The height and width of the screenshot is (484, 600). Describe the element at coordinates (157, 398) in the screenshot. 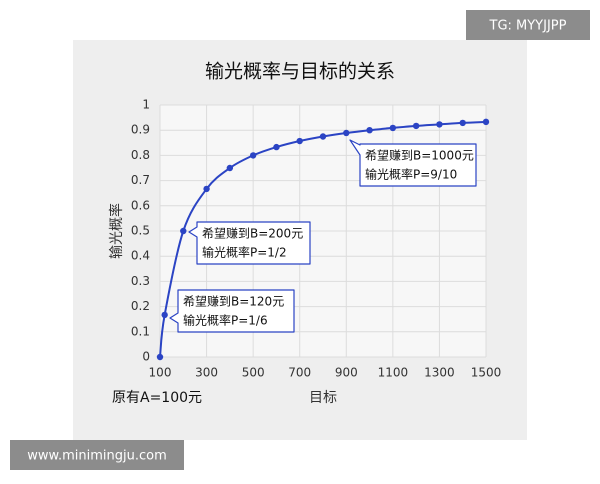

I see `note: 原有A=100元` at that location.